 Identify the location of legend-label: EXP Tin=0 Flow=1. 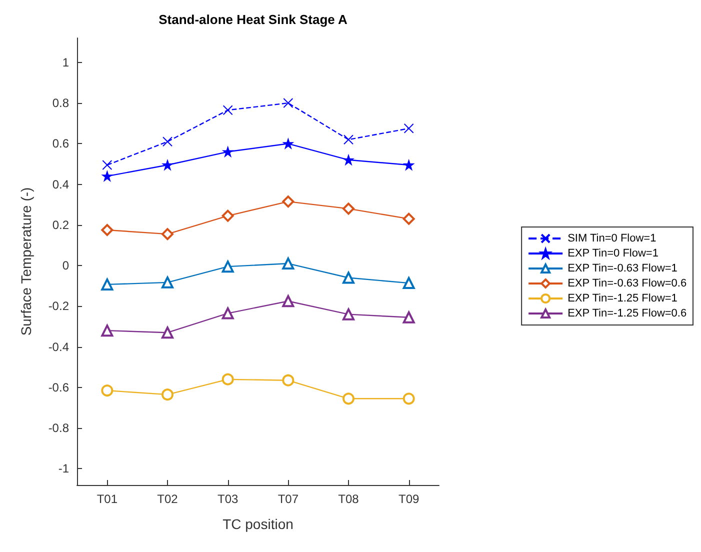
(613, 254).